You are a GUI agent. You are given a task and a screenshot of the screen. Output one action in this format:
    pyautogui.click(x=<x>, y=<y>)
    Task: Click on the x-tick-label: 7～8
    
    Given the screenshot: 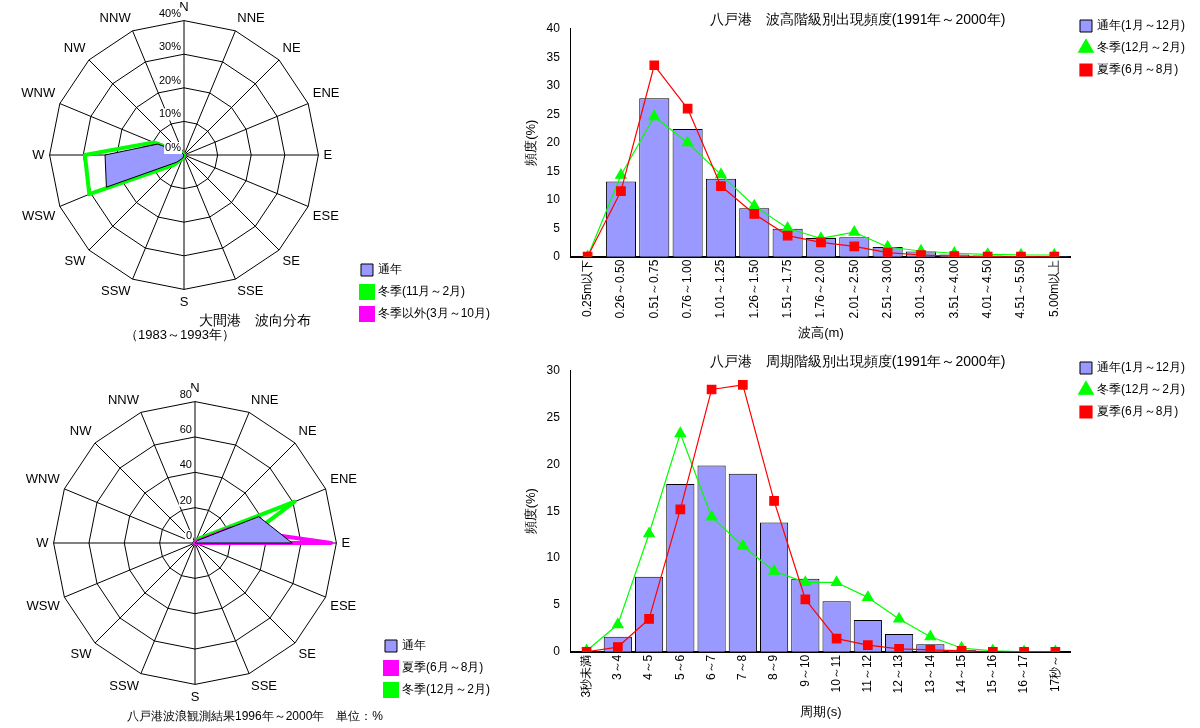 What is the action you would take?
    pyautogui.click(x=742, y=667)
    